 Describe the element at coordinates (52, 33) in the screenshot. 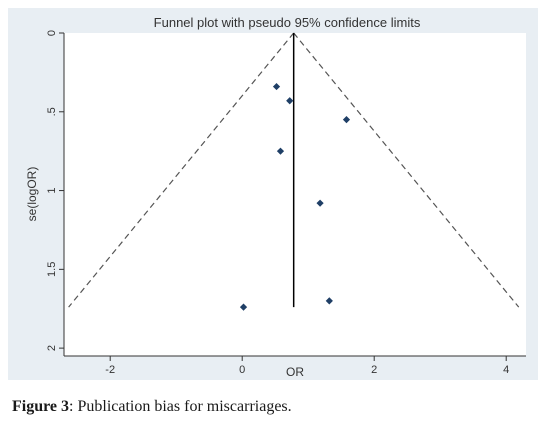

I see `y-tick-label: 0` at that location.